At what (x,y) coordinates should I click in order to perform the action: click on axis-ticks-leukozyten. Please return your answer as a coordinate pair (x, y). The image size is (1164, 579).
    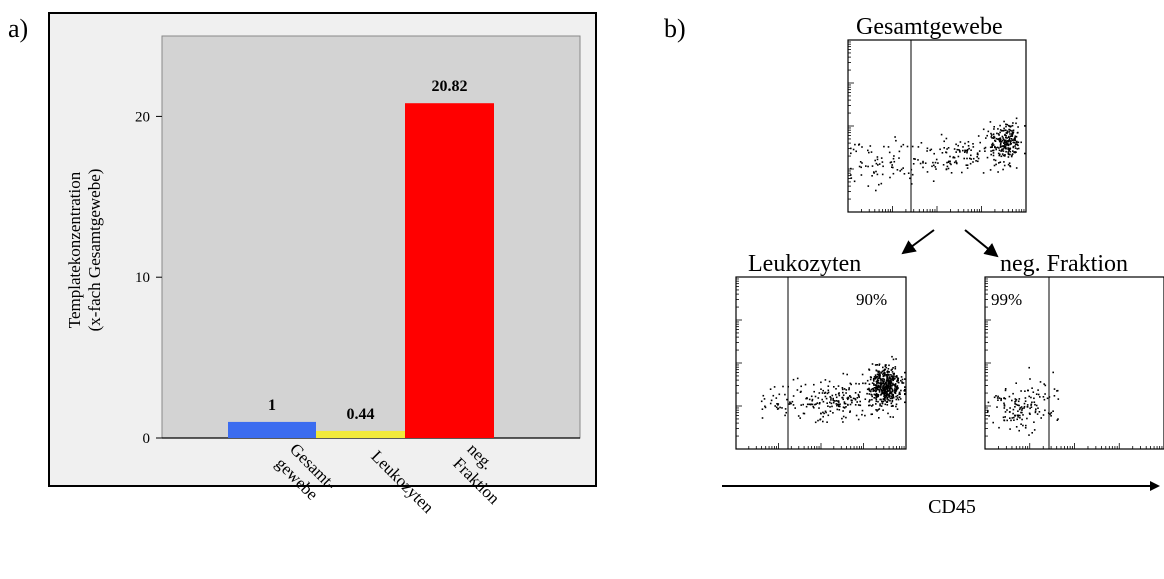
    Looking at the image, I should click on (820, 364).